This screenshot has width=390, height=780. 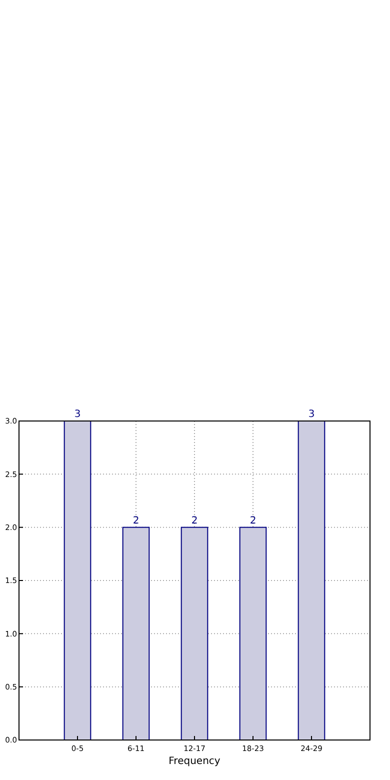 I want to click on x-axis-title: Frequency, so click(x=194, y=761).